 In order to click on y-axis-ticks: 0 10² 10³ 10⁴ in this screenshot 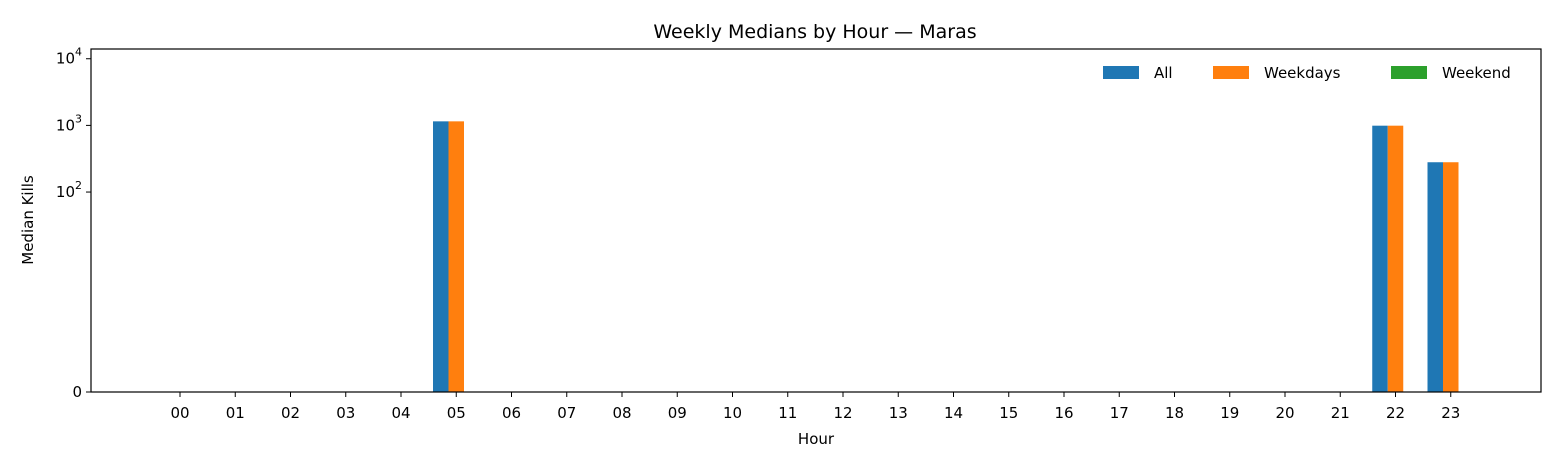, I will do `click(73, 223)`.